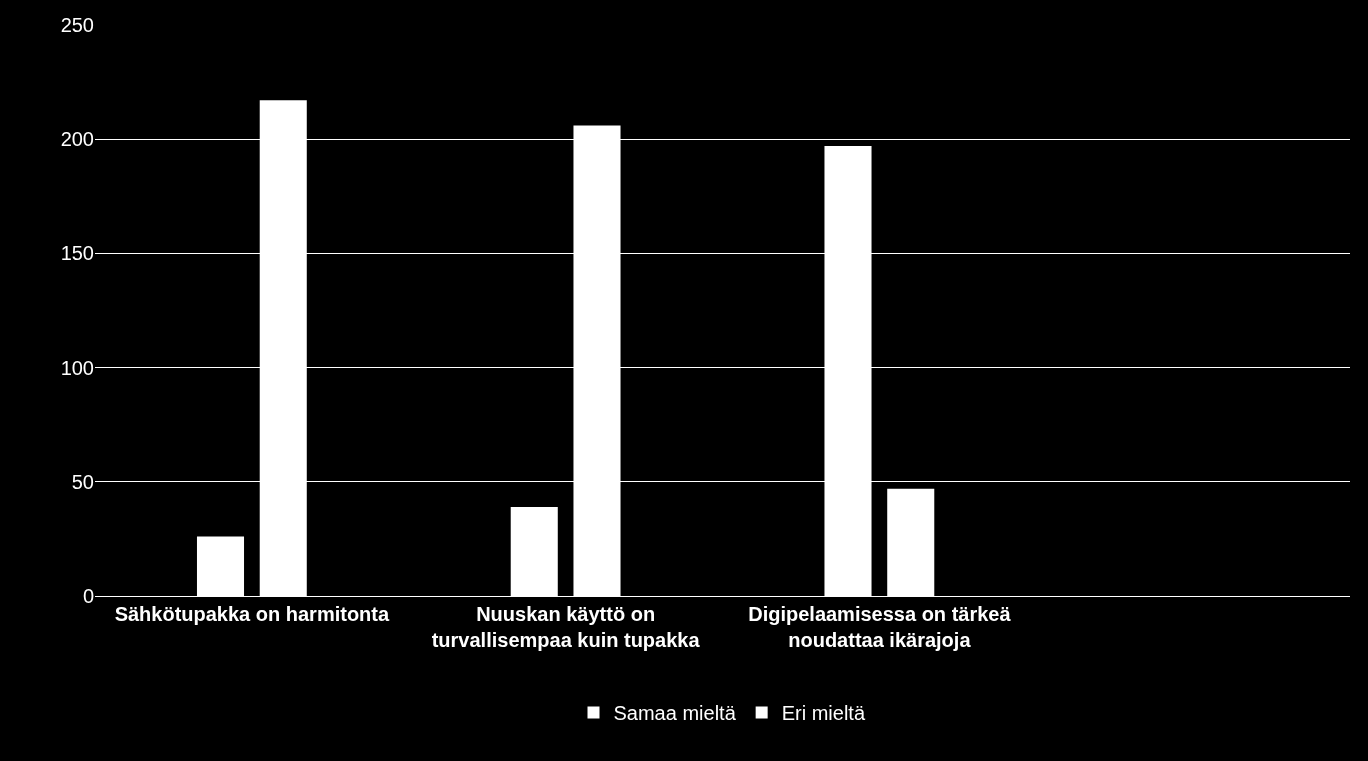 The height and width of the screenshot is (761, 1368). What do you see at coordinates (77, 253) in the screenshot?
I see `y-tick-label: 150` at bounding box center [77, 253].